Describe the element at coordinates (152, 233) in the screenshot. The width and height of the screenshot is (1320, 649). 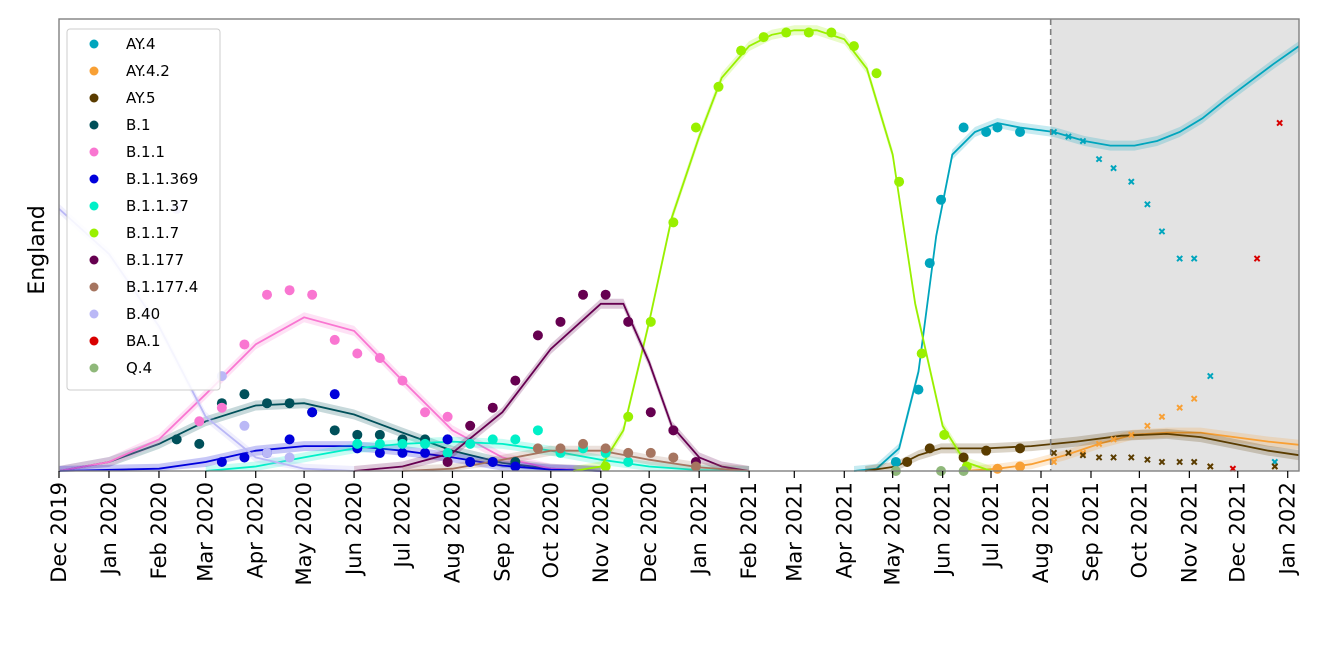
I see `legend-label: B.1.1.7` at that location.